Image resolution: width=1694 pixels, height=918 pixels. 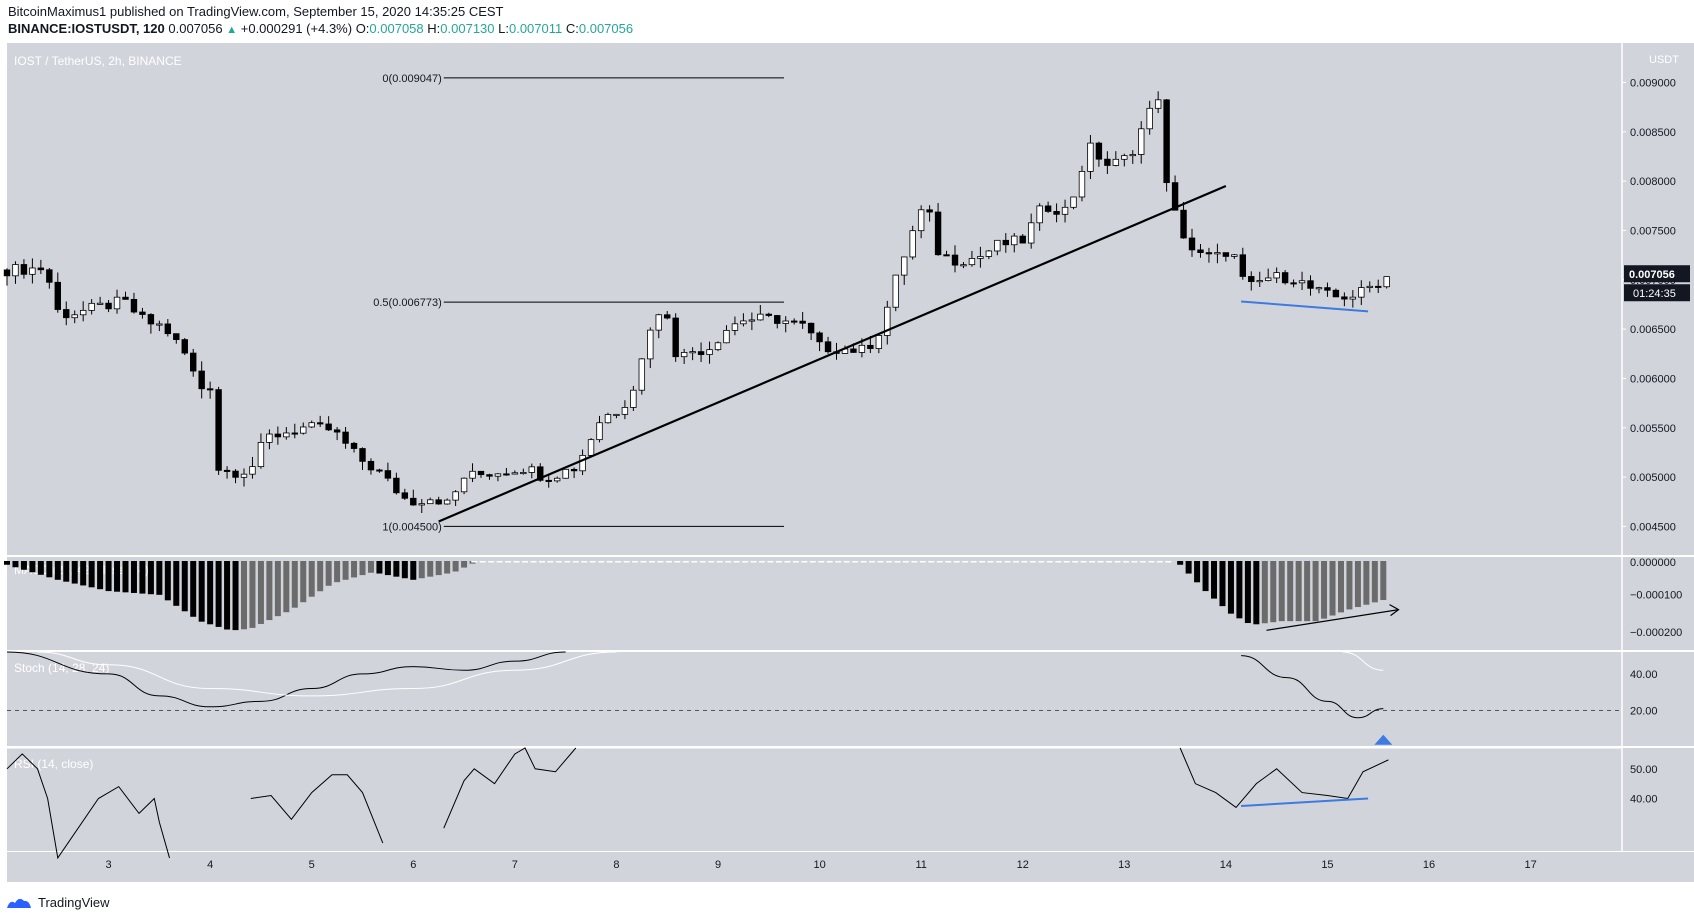 What do you see at coordinates (88, 806) in the screenshot?
I see `rsi-line` at bounding box center [88, 806].